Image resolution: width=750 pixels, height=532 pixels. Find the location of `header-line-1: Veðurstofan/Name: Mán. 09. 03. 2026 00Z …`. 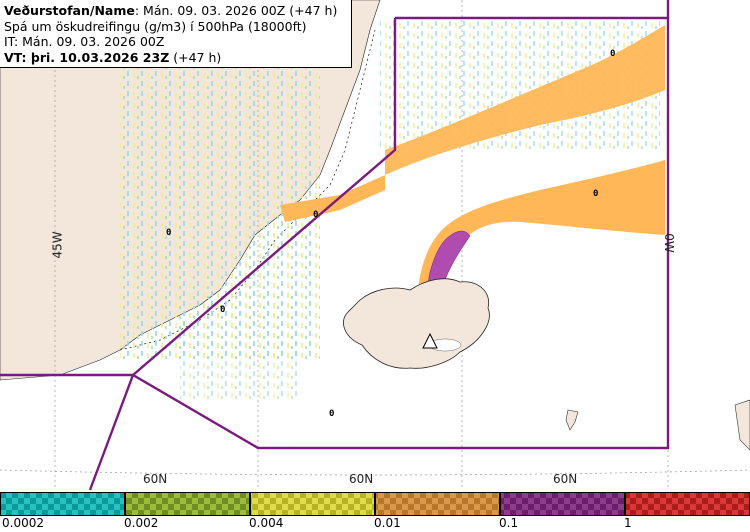

header-line-1: Veðurstofan/Name: Mán. 09. 03. 2026 00Z … is located at coordinates (171, 10).